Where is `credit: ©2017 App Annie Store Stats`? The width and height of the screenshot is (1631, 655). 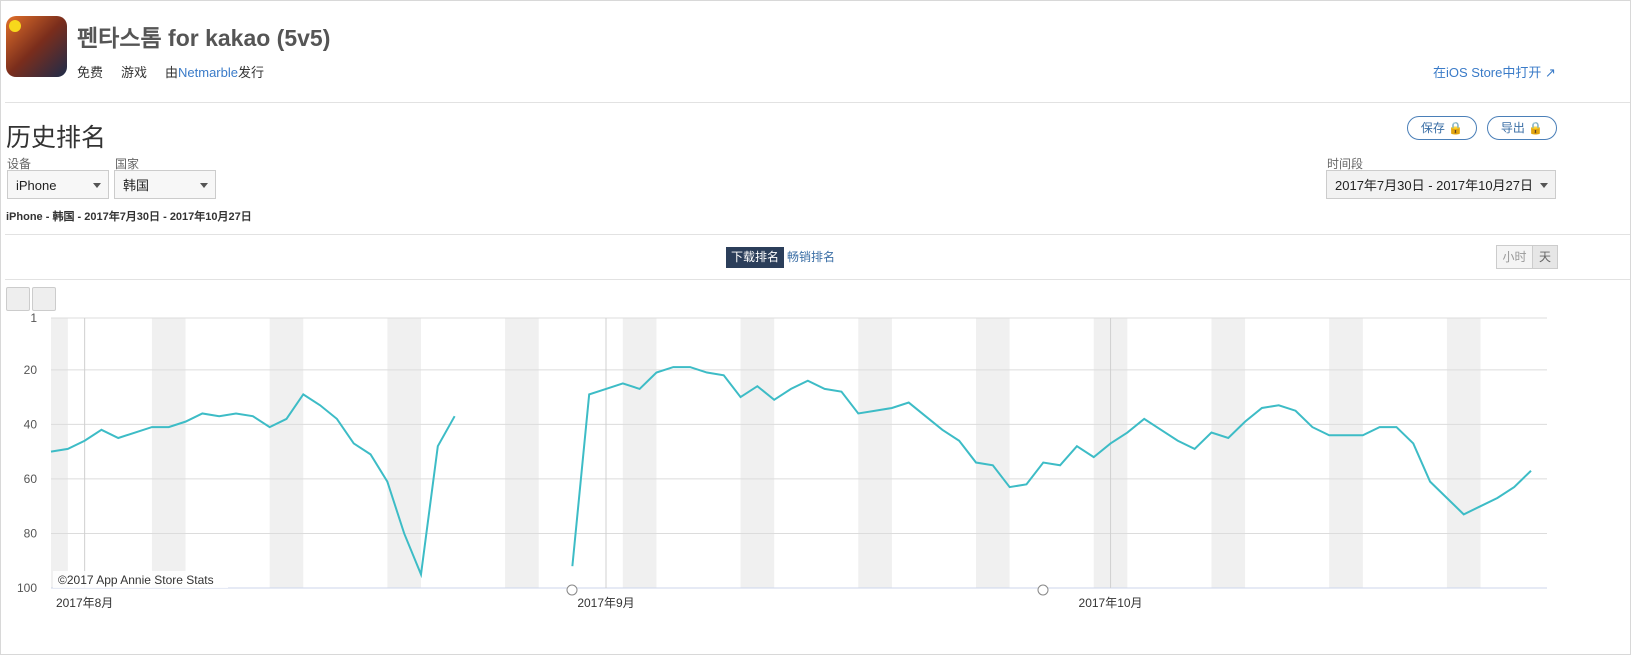 credit: ©2017 App Annie Store Stats is located at coordinates (136, 580).